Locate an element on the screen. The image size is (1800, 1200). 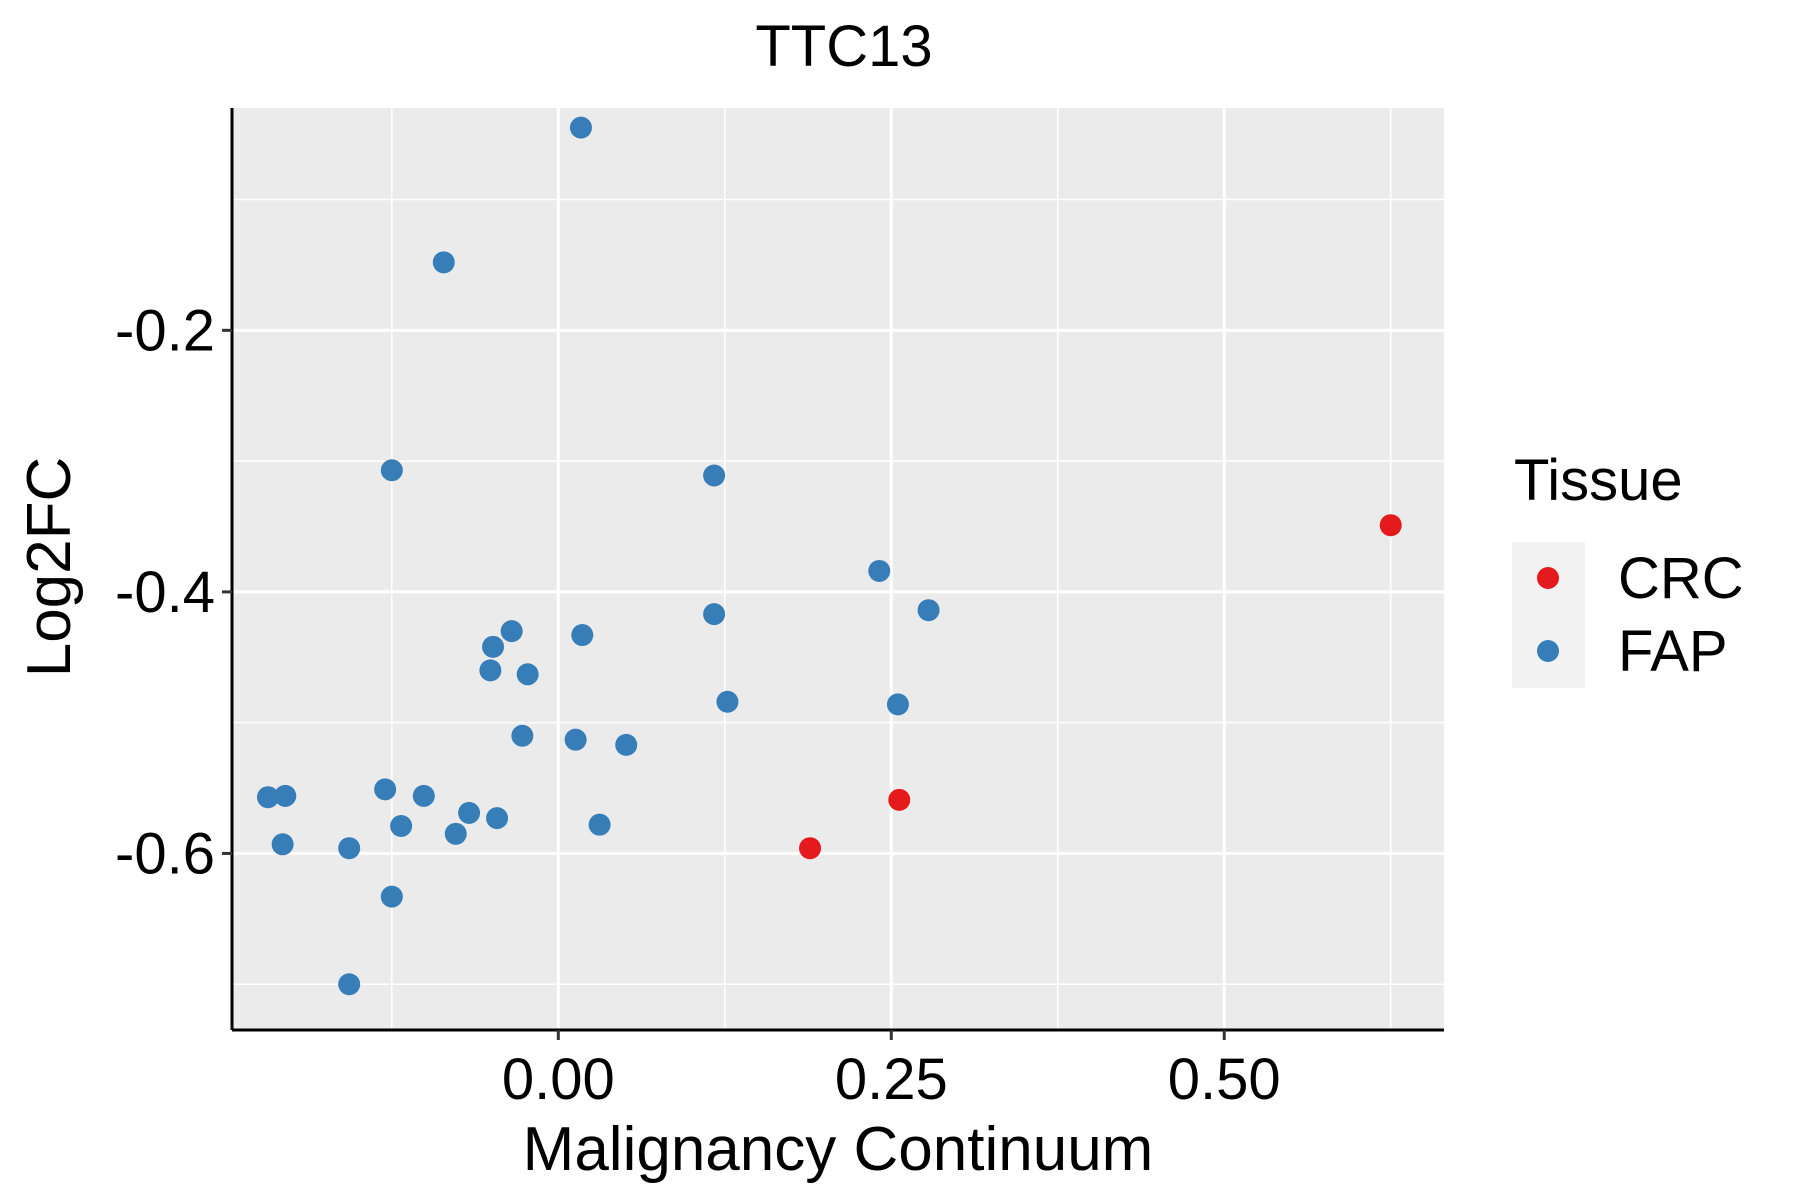
legend-title: Tissue is located at coordinates (1598, 480).